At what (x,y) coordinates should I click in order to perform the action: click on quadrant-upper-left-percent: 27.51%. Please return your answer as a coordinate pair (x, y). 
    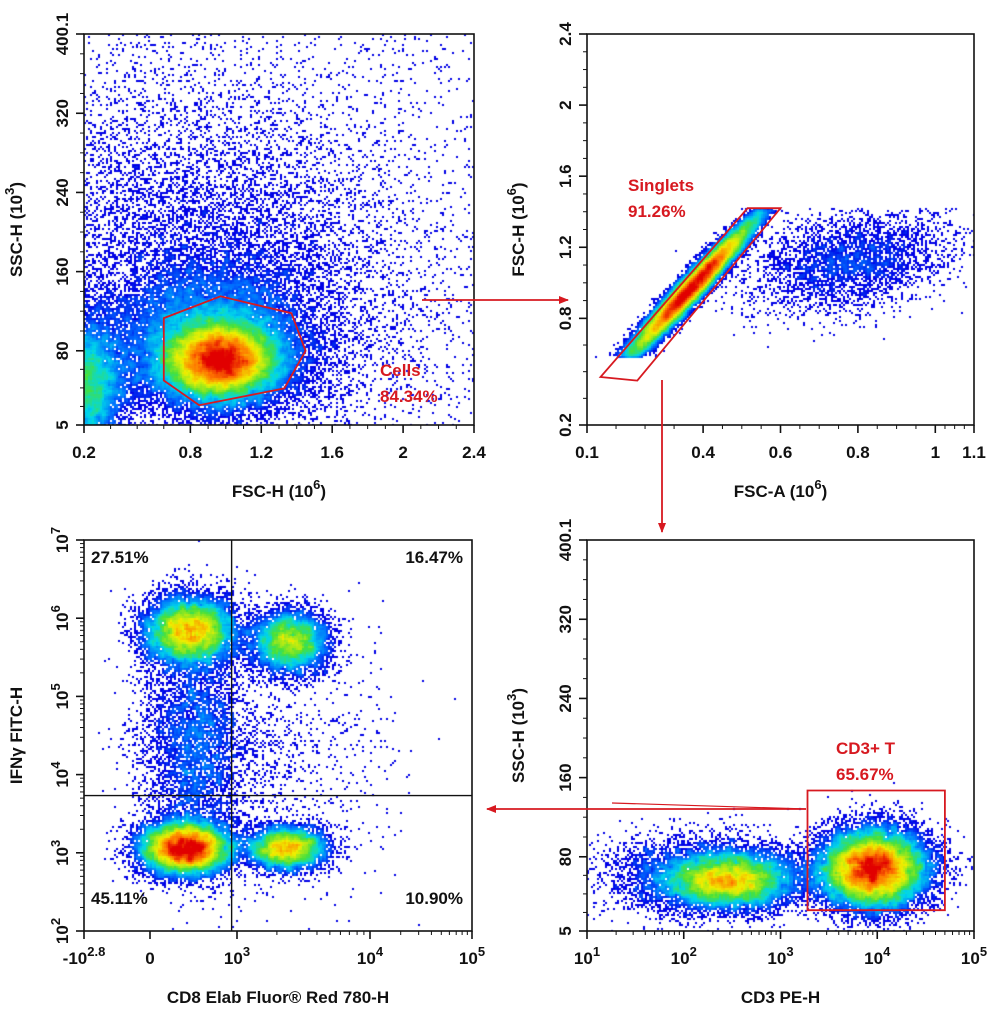
    Looking at the image, I should click on (120, 557).